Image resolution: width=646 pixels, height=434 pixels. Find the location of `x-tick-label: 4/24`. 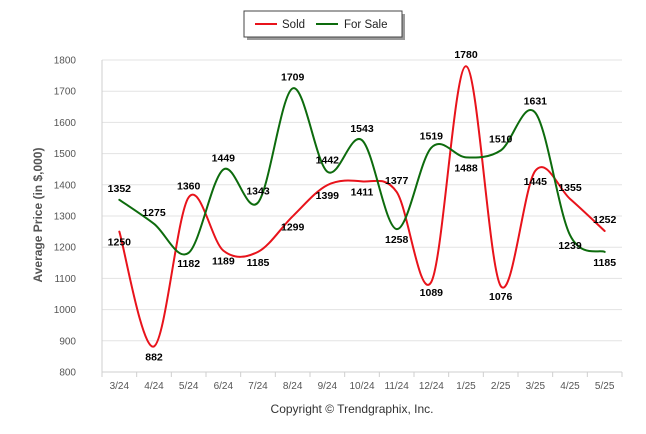

x-tick-label: 4/24 is located at coordinates (154, 386).